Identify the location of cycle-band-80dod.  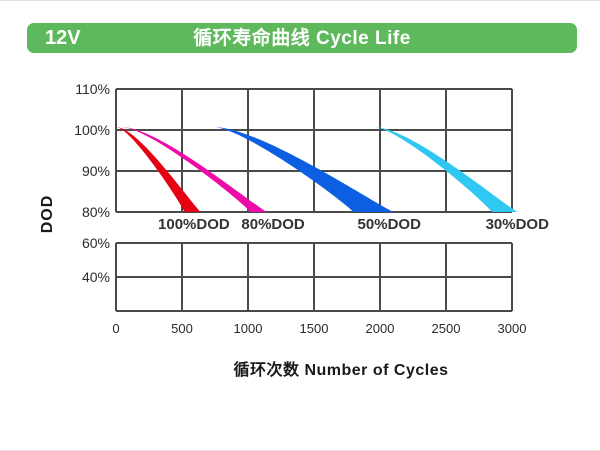
(194, 169).